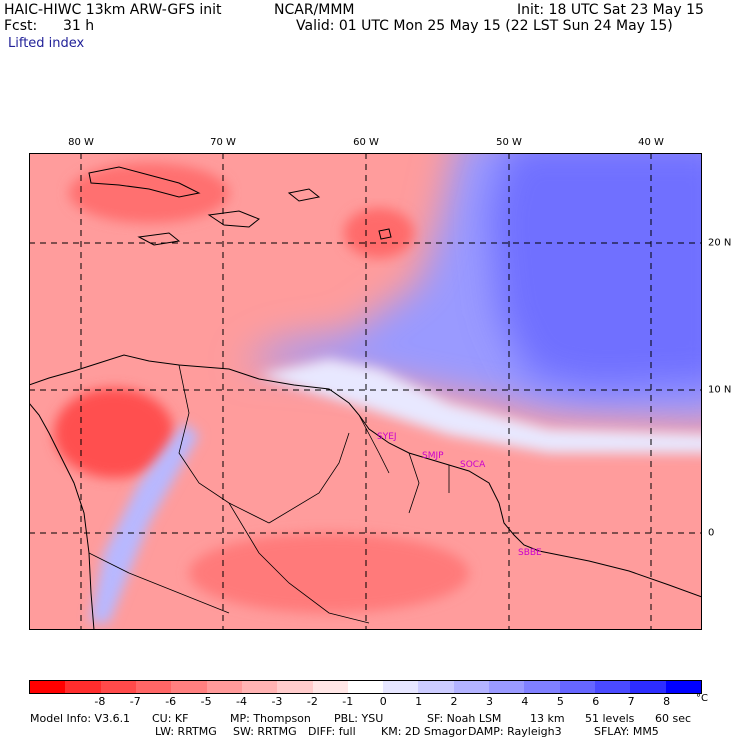  I want to click on lon-label-60w: 60 W, so click(366, 142).